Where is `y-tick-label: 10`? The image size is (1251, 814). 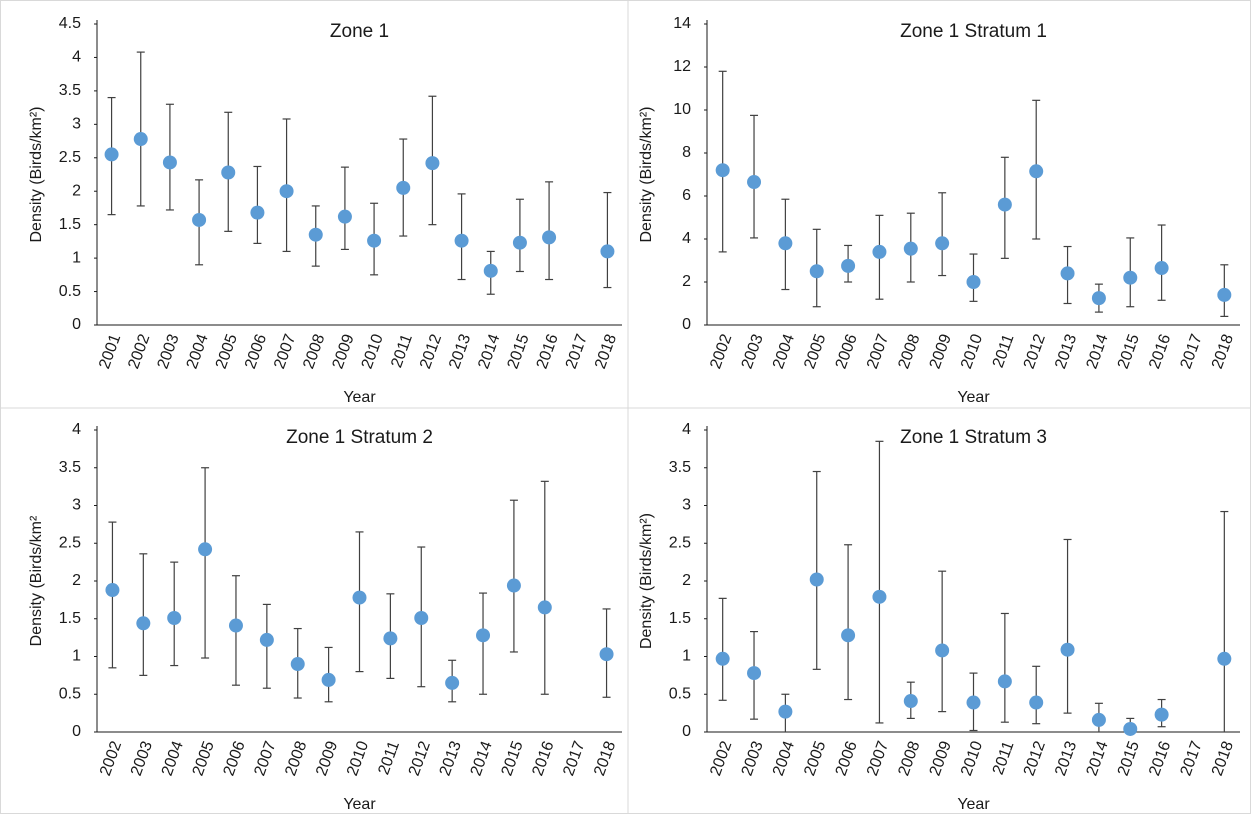 y-tick-label: 10 is located at coordinates (682, 109).